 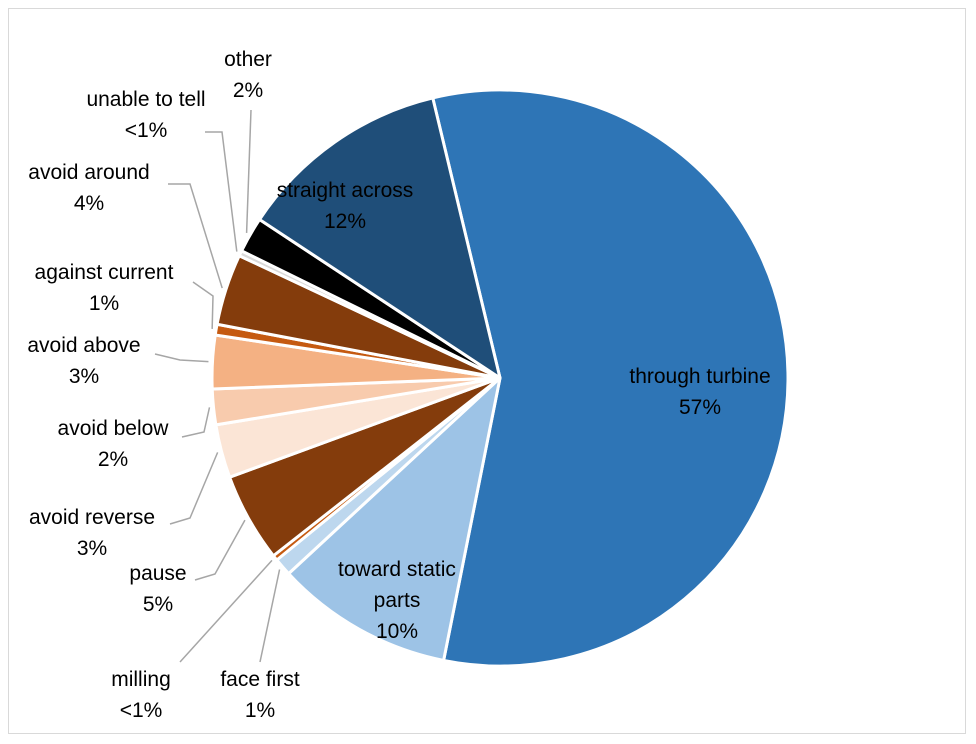 What do you see at coordinates (83, 345) in the screenshot?
I see `slice-category-label-avoid-above: avoid above` at bounding box center [83, 345].